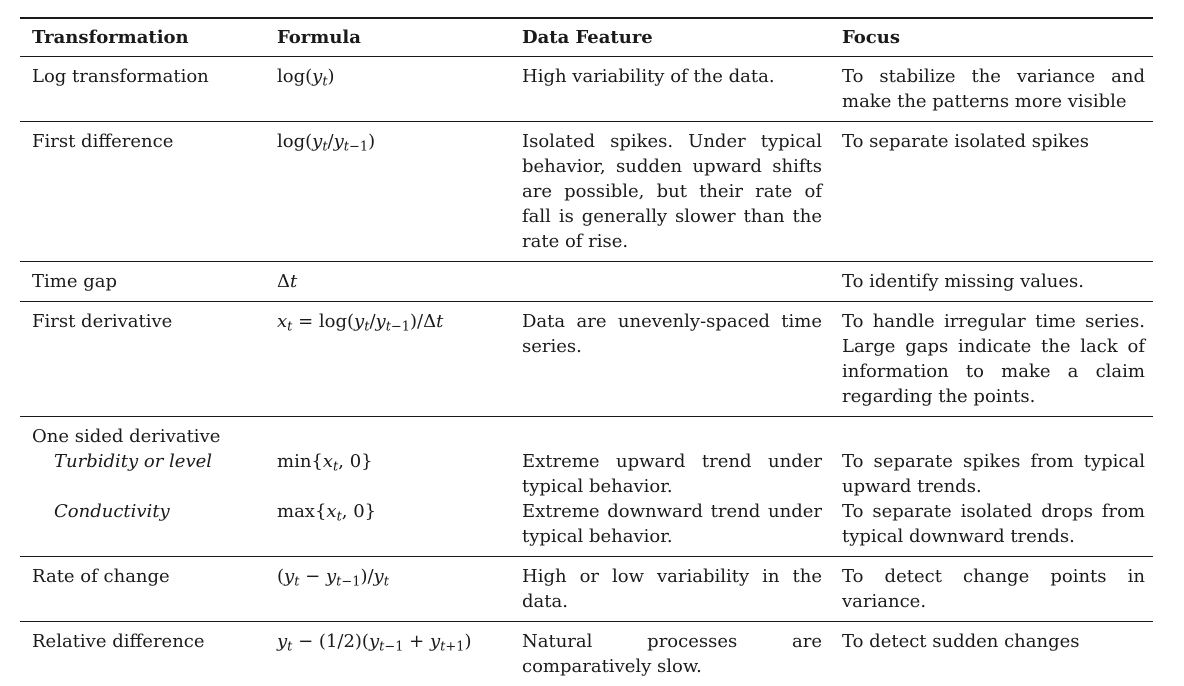  What do you see at coordinates (991, 589) in the screenshot?
I see `focus-cell: To detect change points in variance.` at bounding box center [991, 589].